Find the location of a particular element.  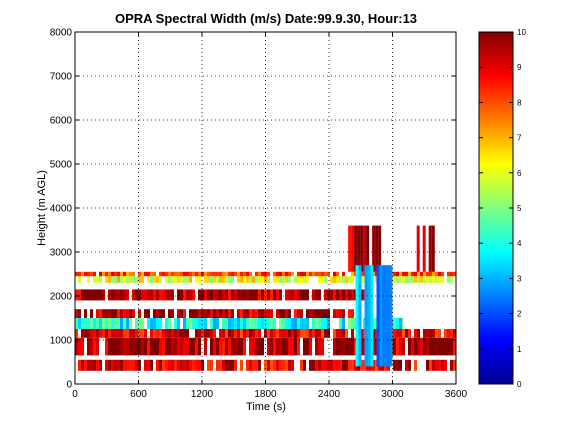

colorbar-tick-label: 3 is located at coordinates (519, 278).